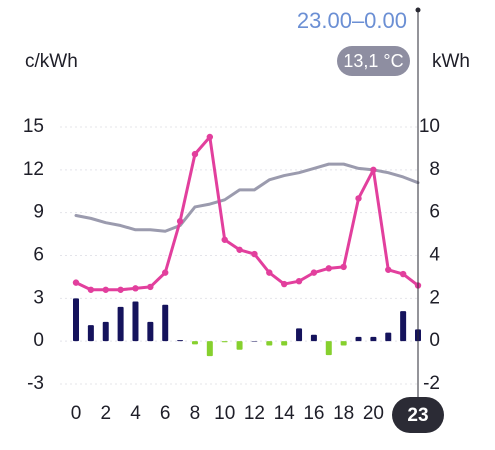 Image resolution: width=495 pixels, height=450 pixels. What do you see at coordinates (195, 413) in the screenshot?
I see `x-tick-label: 8` at bounding box center [195, 413].